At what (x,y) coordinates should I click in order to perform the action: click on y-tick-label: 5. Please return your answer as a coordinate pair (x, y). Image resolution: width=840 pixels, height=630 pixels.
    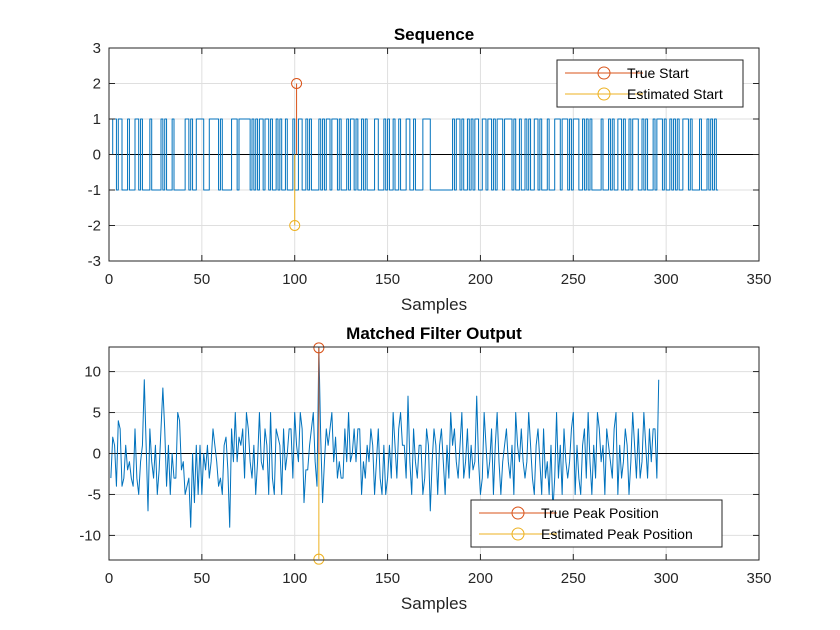
    Looking at the image, I should click on (97, 413).